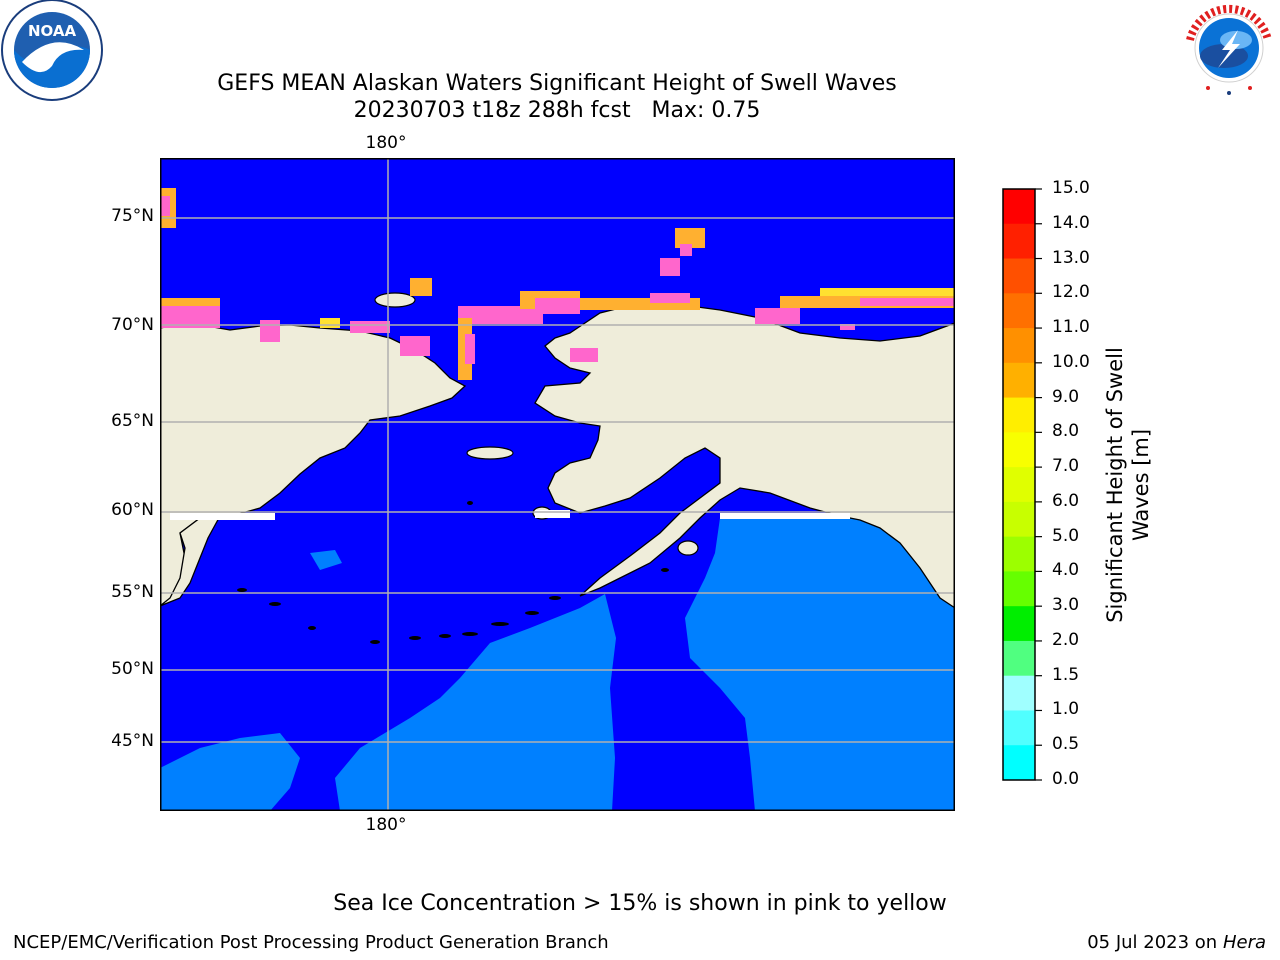 The image size is (1280, 960). What do you see at coordinates (395, 300) in the screenshot?
I see `land-wrangel-island` at bounding box center [395, 300].